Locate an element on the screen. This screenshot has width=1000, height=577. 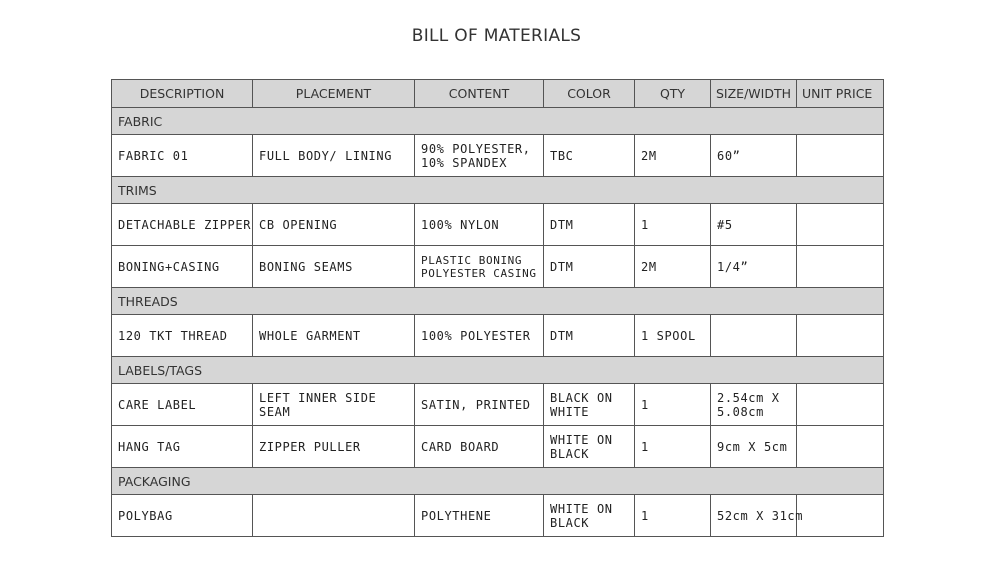
cell-qty: 1 SPOOL is located at coordinates (672, 335).